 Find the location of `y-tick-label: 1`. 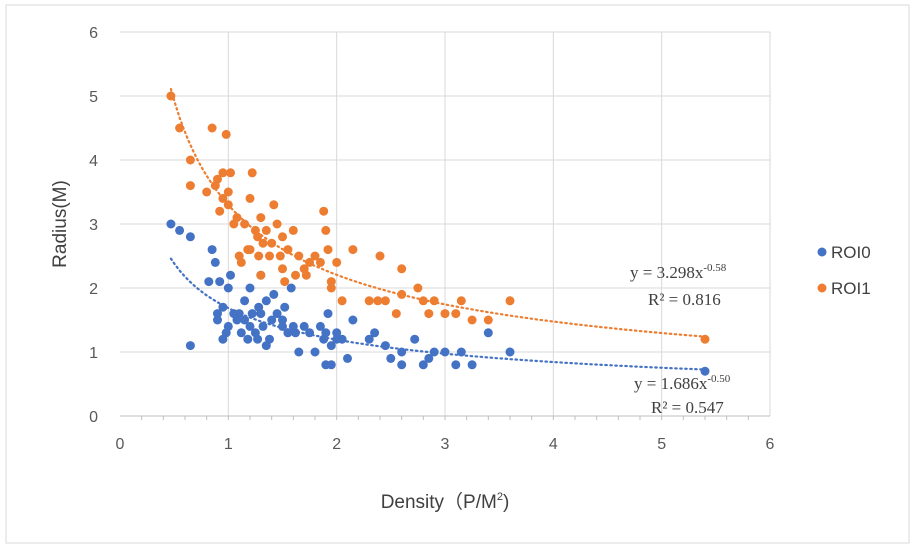

y-tick-label: 1 is located at coordinates (93, 353).